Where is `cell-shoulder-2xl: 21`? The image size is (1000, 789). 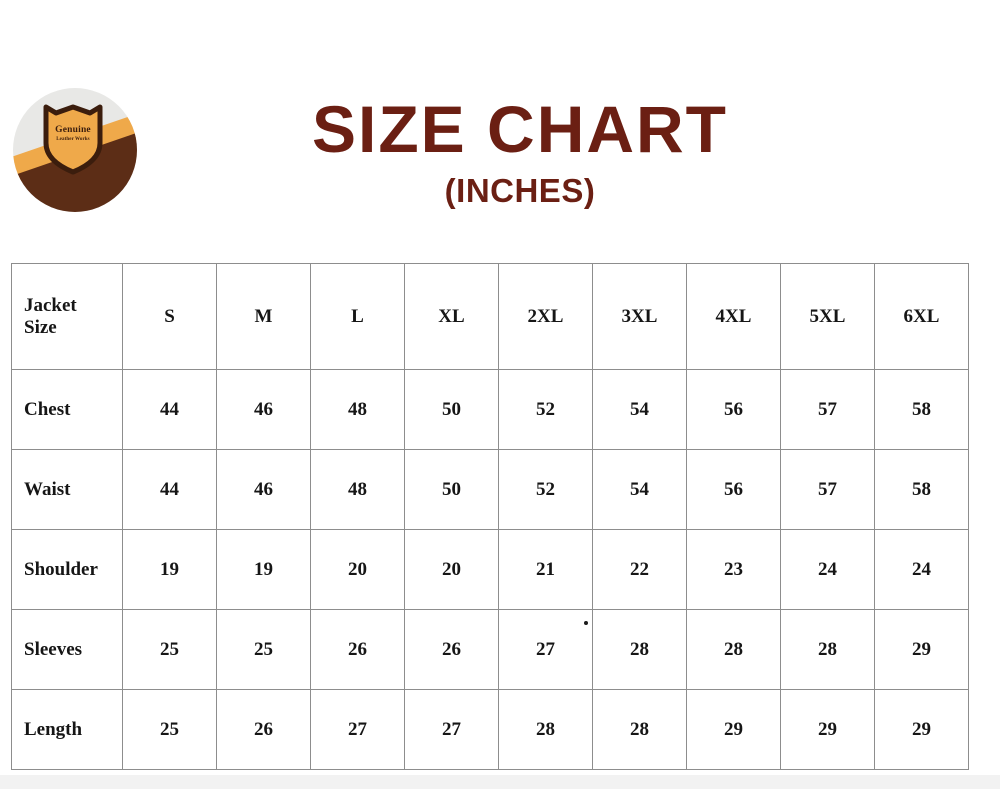 cell-shoulder-2xl: 21 is located at coordinates (545, 569).